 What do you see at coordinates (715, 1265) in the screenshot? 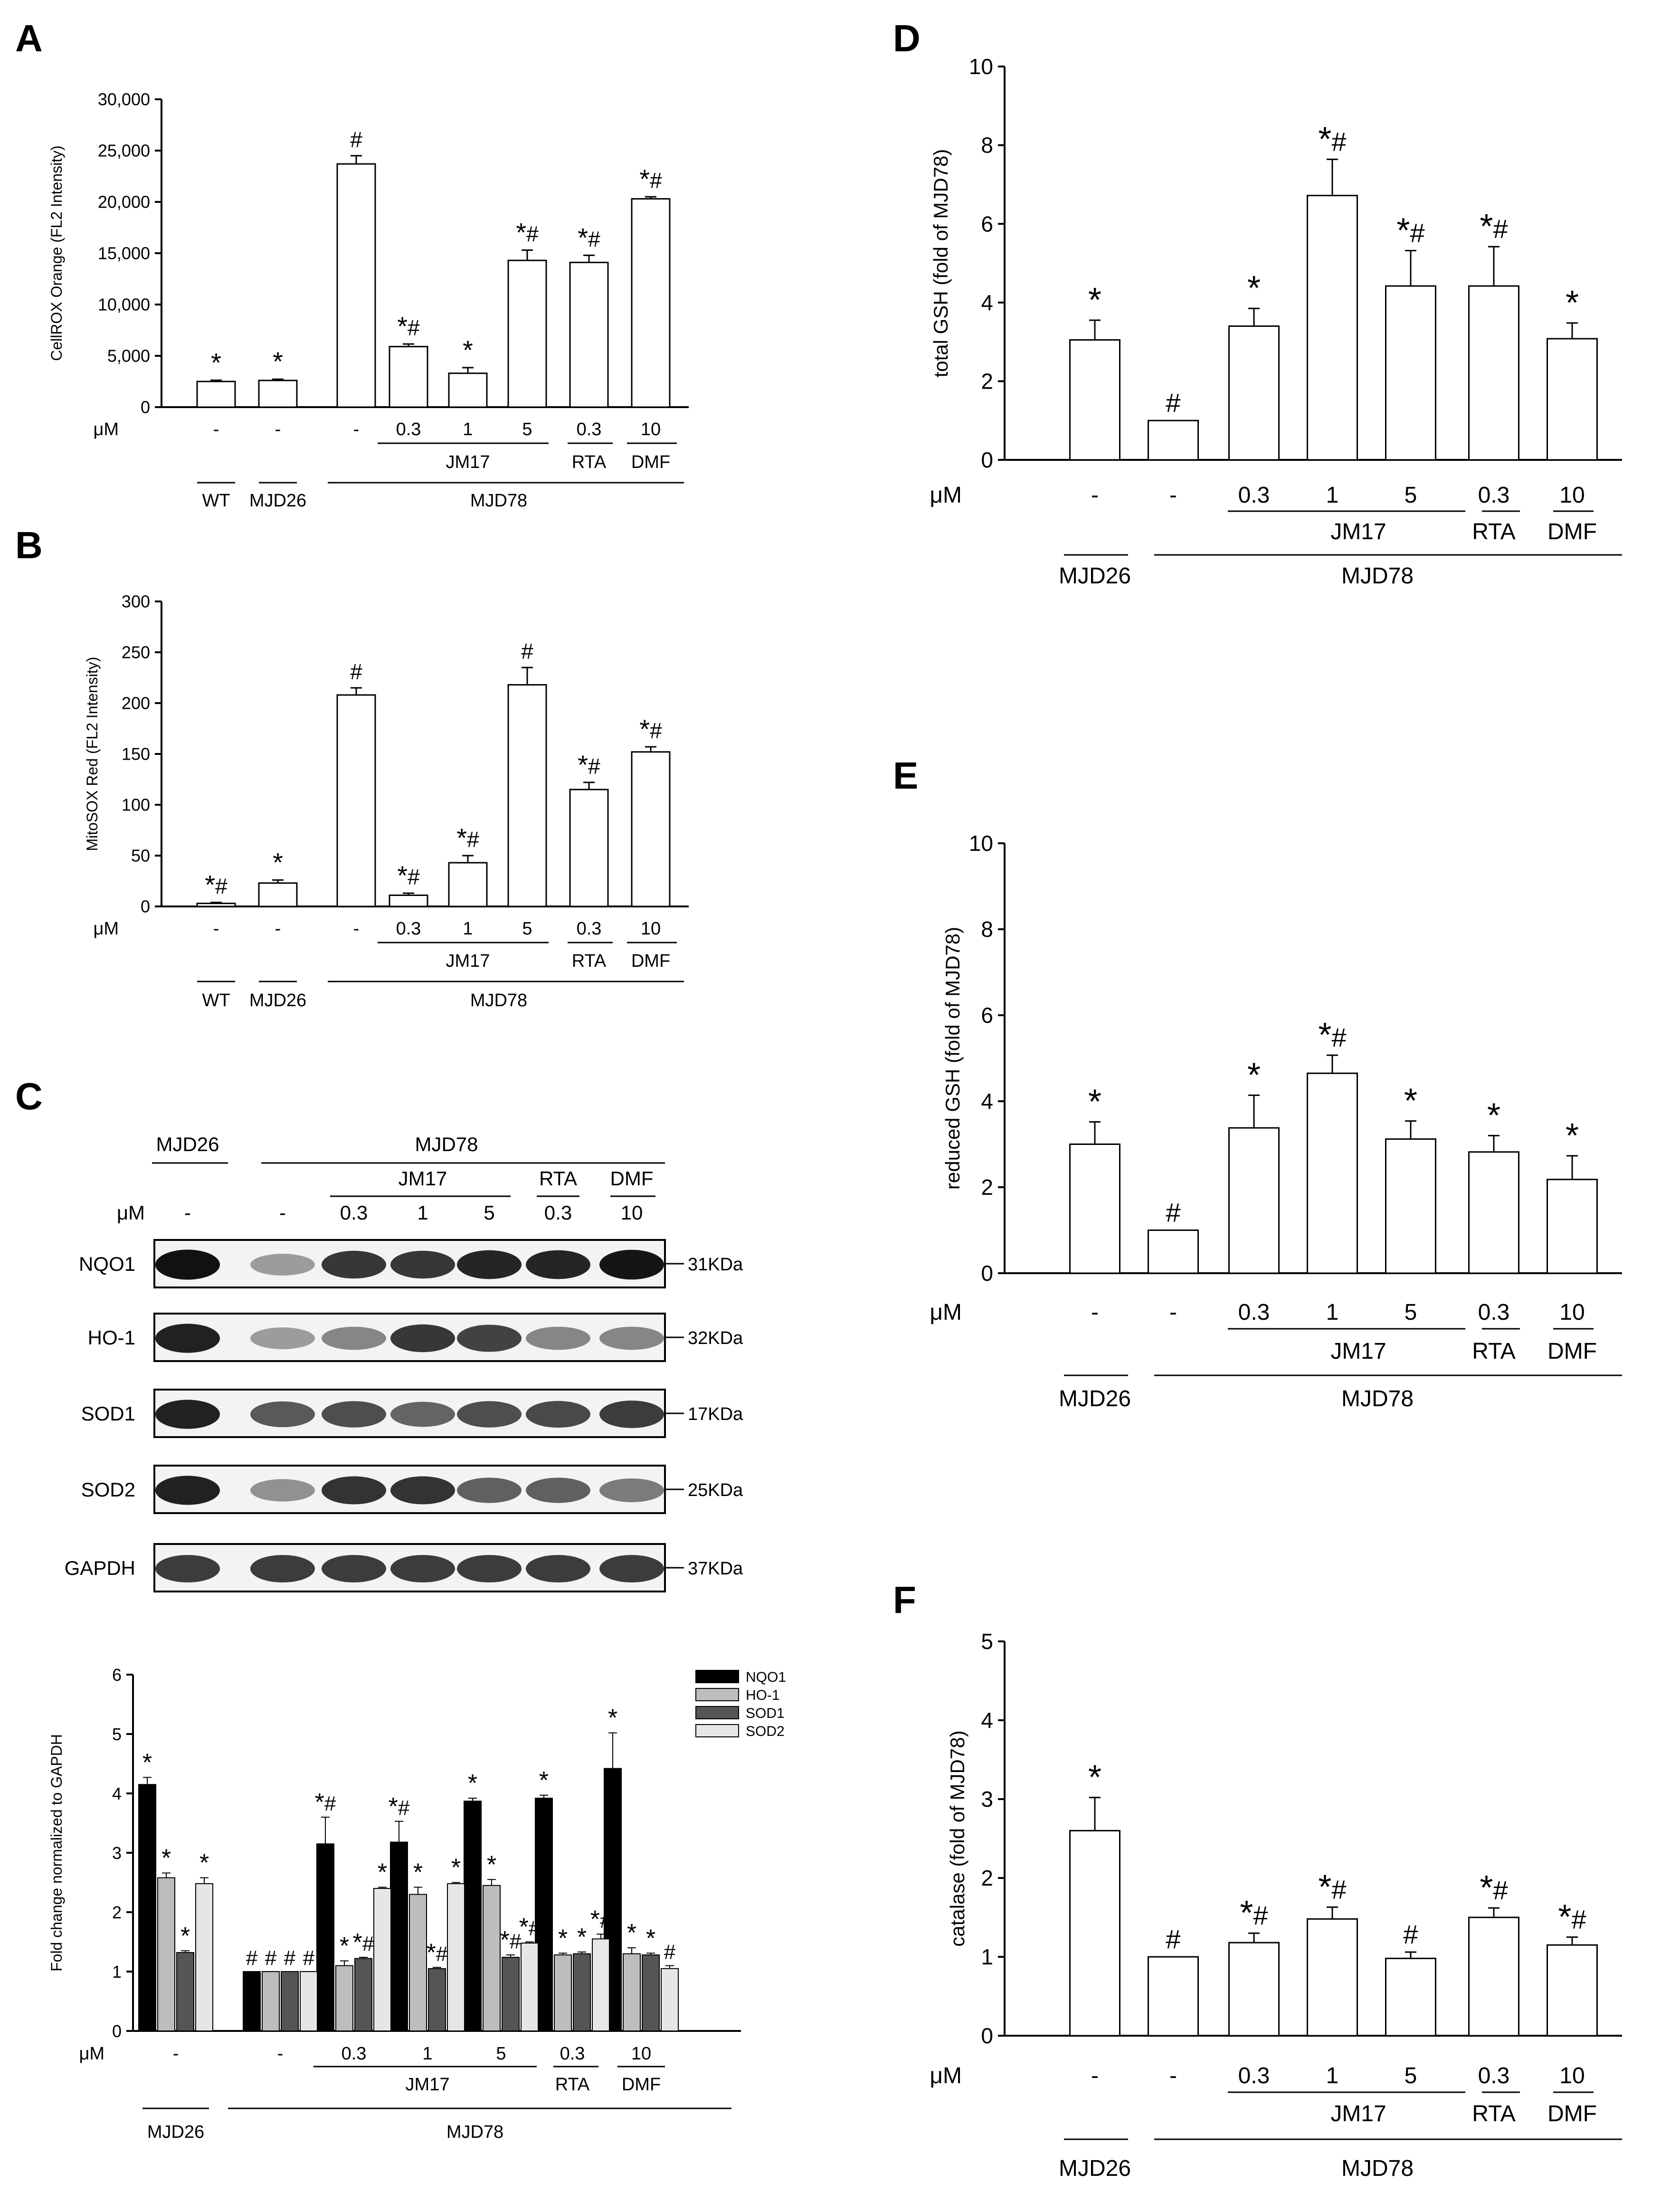
I see `blot-kda-label: 31KDa` at bounding box center [715, 1265].